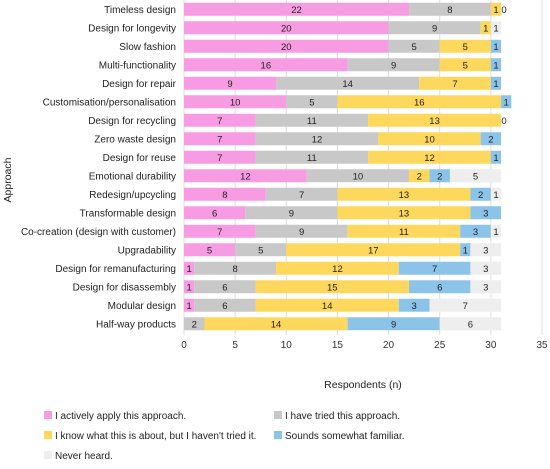  Describe the element at coordinates (345, 436) in the screenshot. I see `legend-label-3: Sounds somewhat familiar.` at that location.